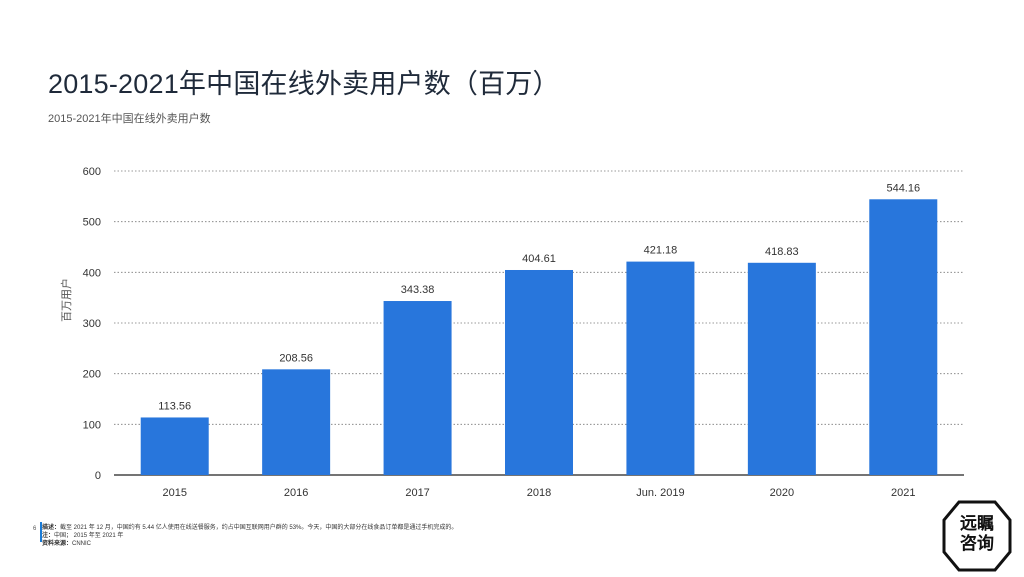 The height and width of the screenshot is (577, 1024). What do you see at coordinates (782, 493) in the screenshot?
I see `x-tick-label: 2020` at bounding box center [782, 493].